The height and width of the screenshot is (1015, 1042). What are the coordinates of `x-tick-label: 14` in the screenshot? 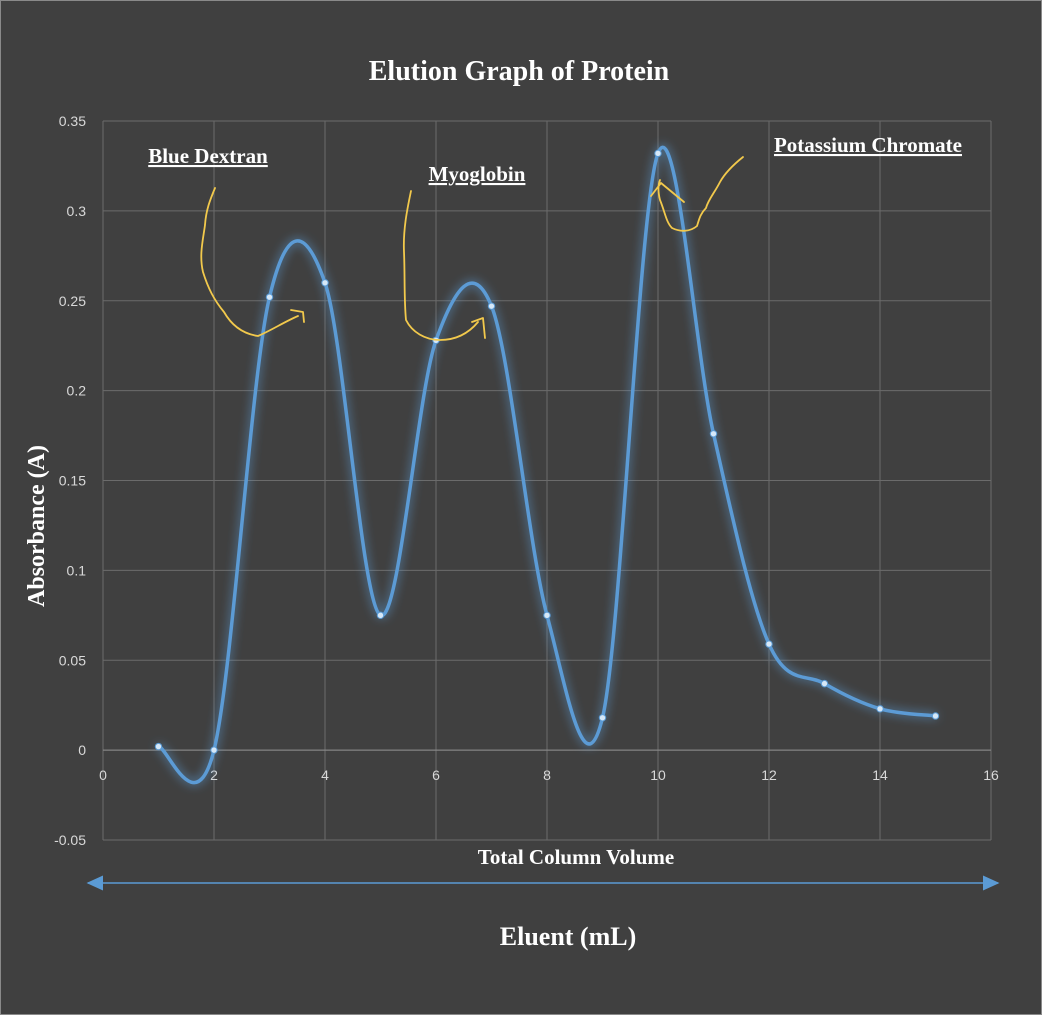 It's located at (880, 775).